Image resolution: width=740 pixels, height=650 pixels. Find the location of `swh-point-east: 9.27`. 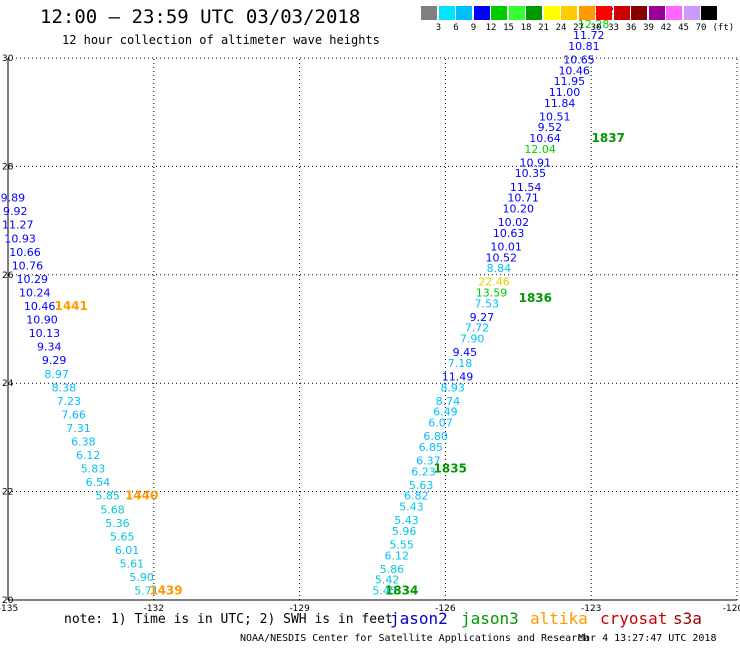

swh-point-east: 9.27 is located at coordinates (482, 317).